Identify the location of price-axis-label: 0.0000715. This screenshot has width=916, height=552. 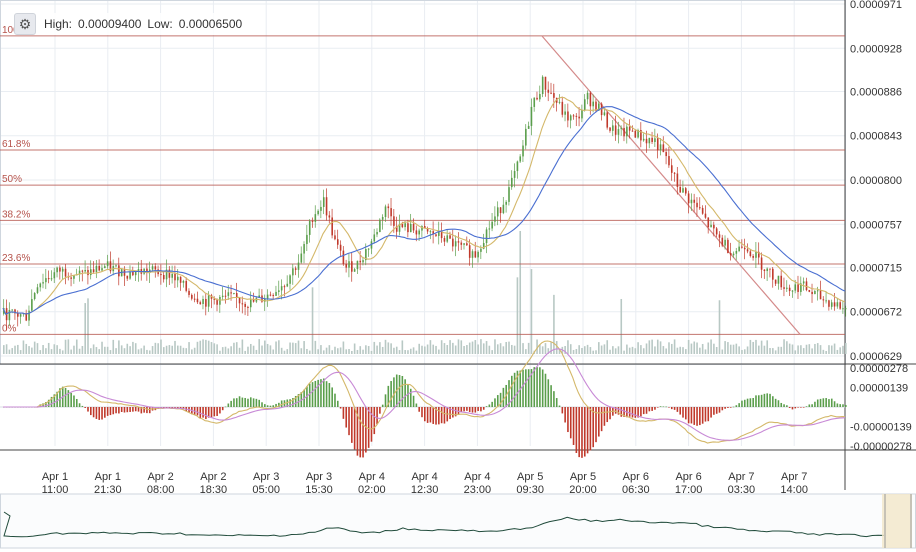
(876, 268).